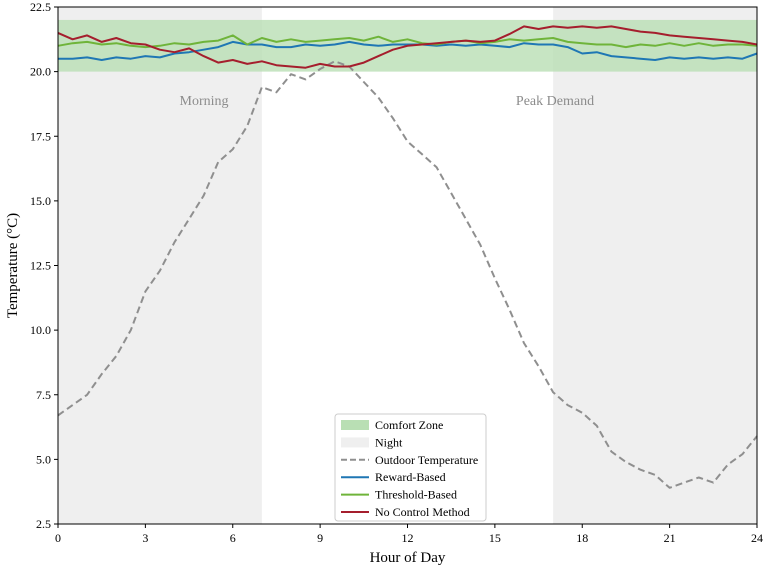 This screenshot has width=771, height=573. What do you see at coordinates (409, 425) in the screenshot?
I see `legend-label-comfort-zone: Comfort Zone` at bounding box center [409, 425].